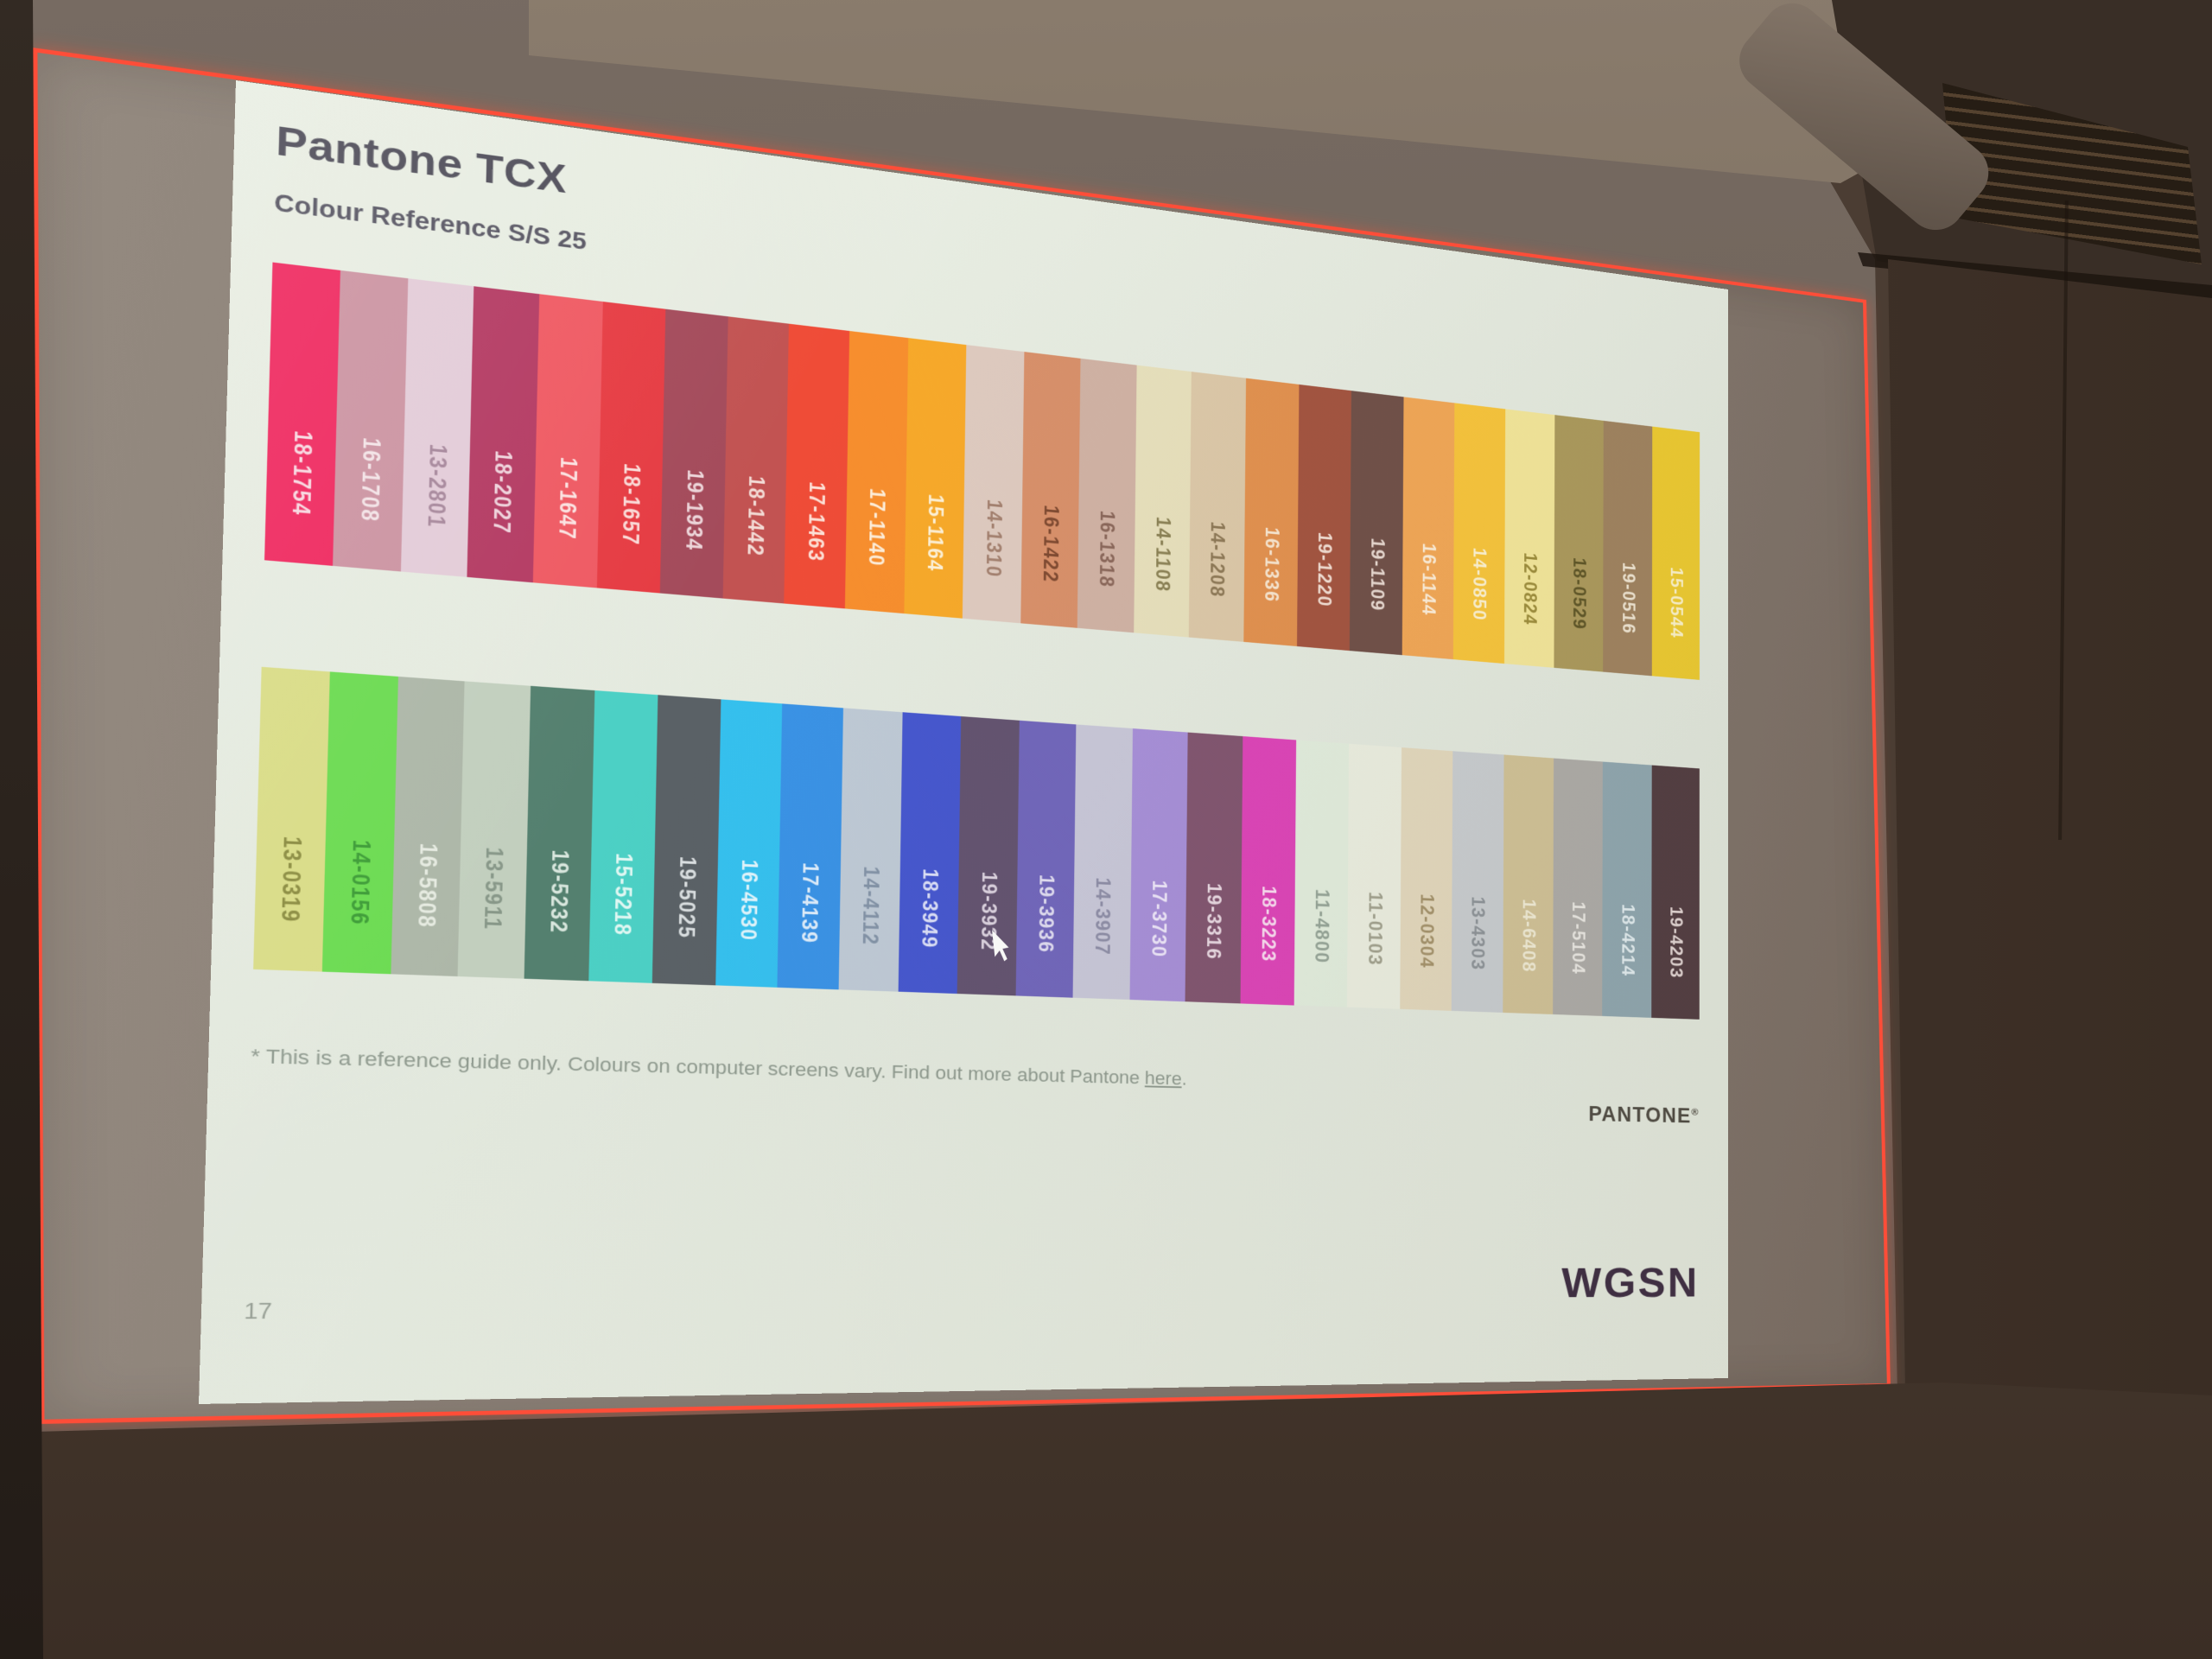  What do you see at coordinates (1477, 882) in the screenshot?
I see `swatch-13-4303: 13-4303` at bounding box center [1477, 882].